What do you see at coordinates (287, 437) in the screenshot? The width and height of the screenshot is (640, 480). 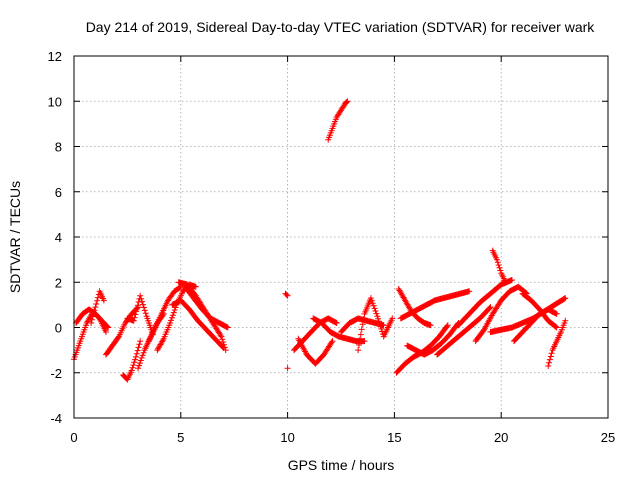 I see `x-tick-label: 10` at bounding box center [287, 437].